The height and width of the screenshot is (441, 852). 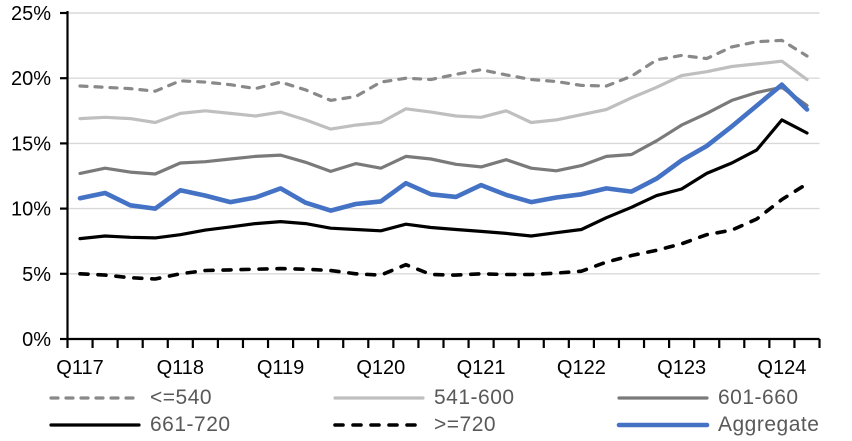 I want to click on legend-label-661-720: 661-720, so click(x=190, y=424).